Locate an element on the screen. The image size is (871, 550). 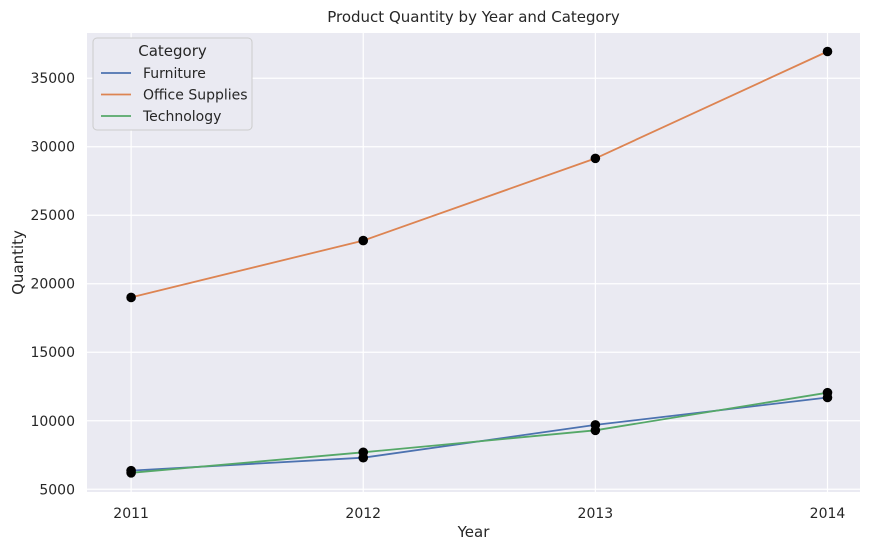
x-tick-label: 2011 is located at coordinates (131, 514).